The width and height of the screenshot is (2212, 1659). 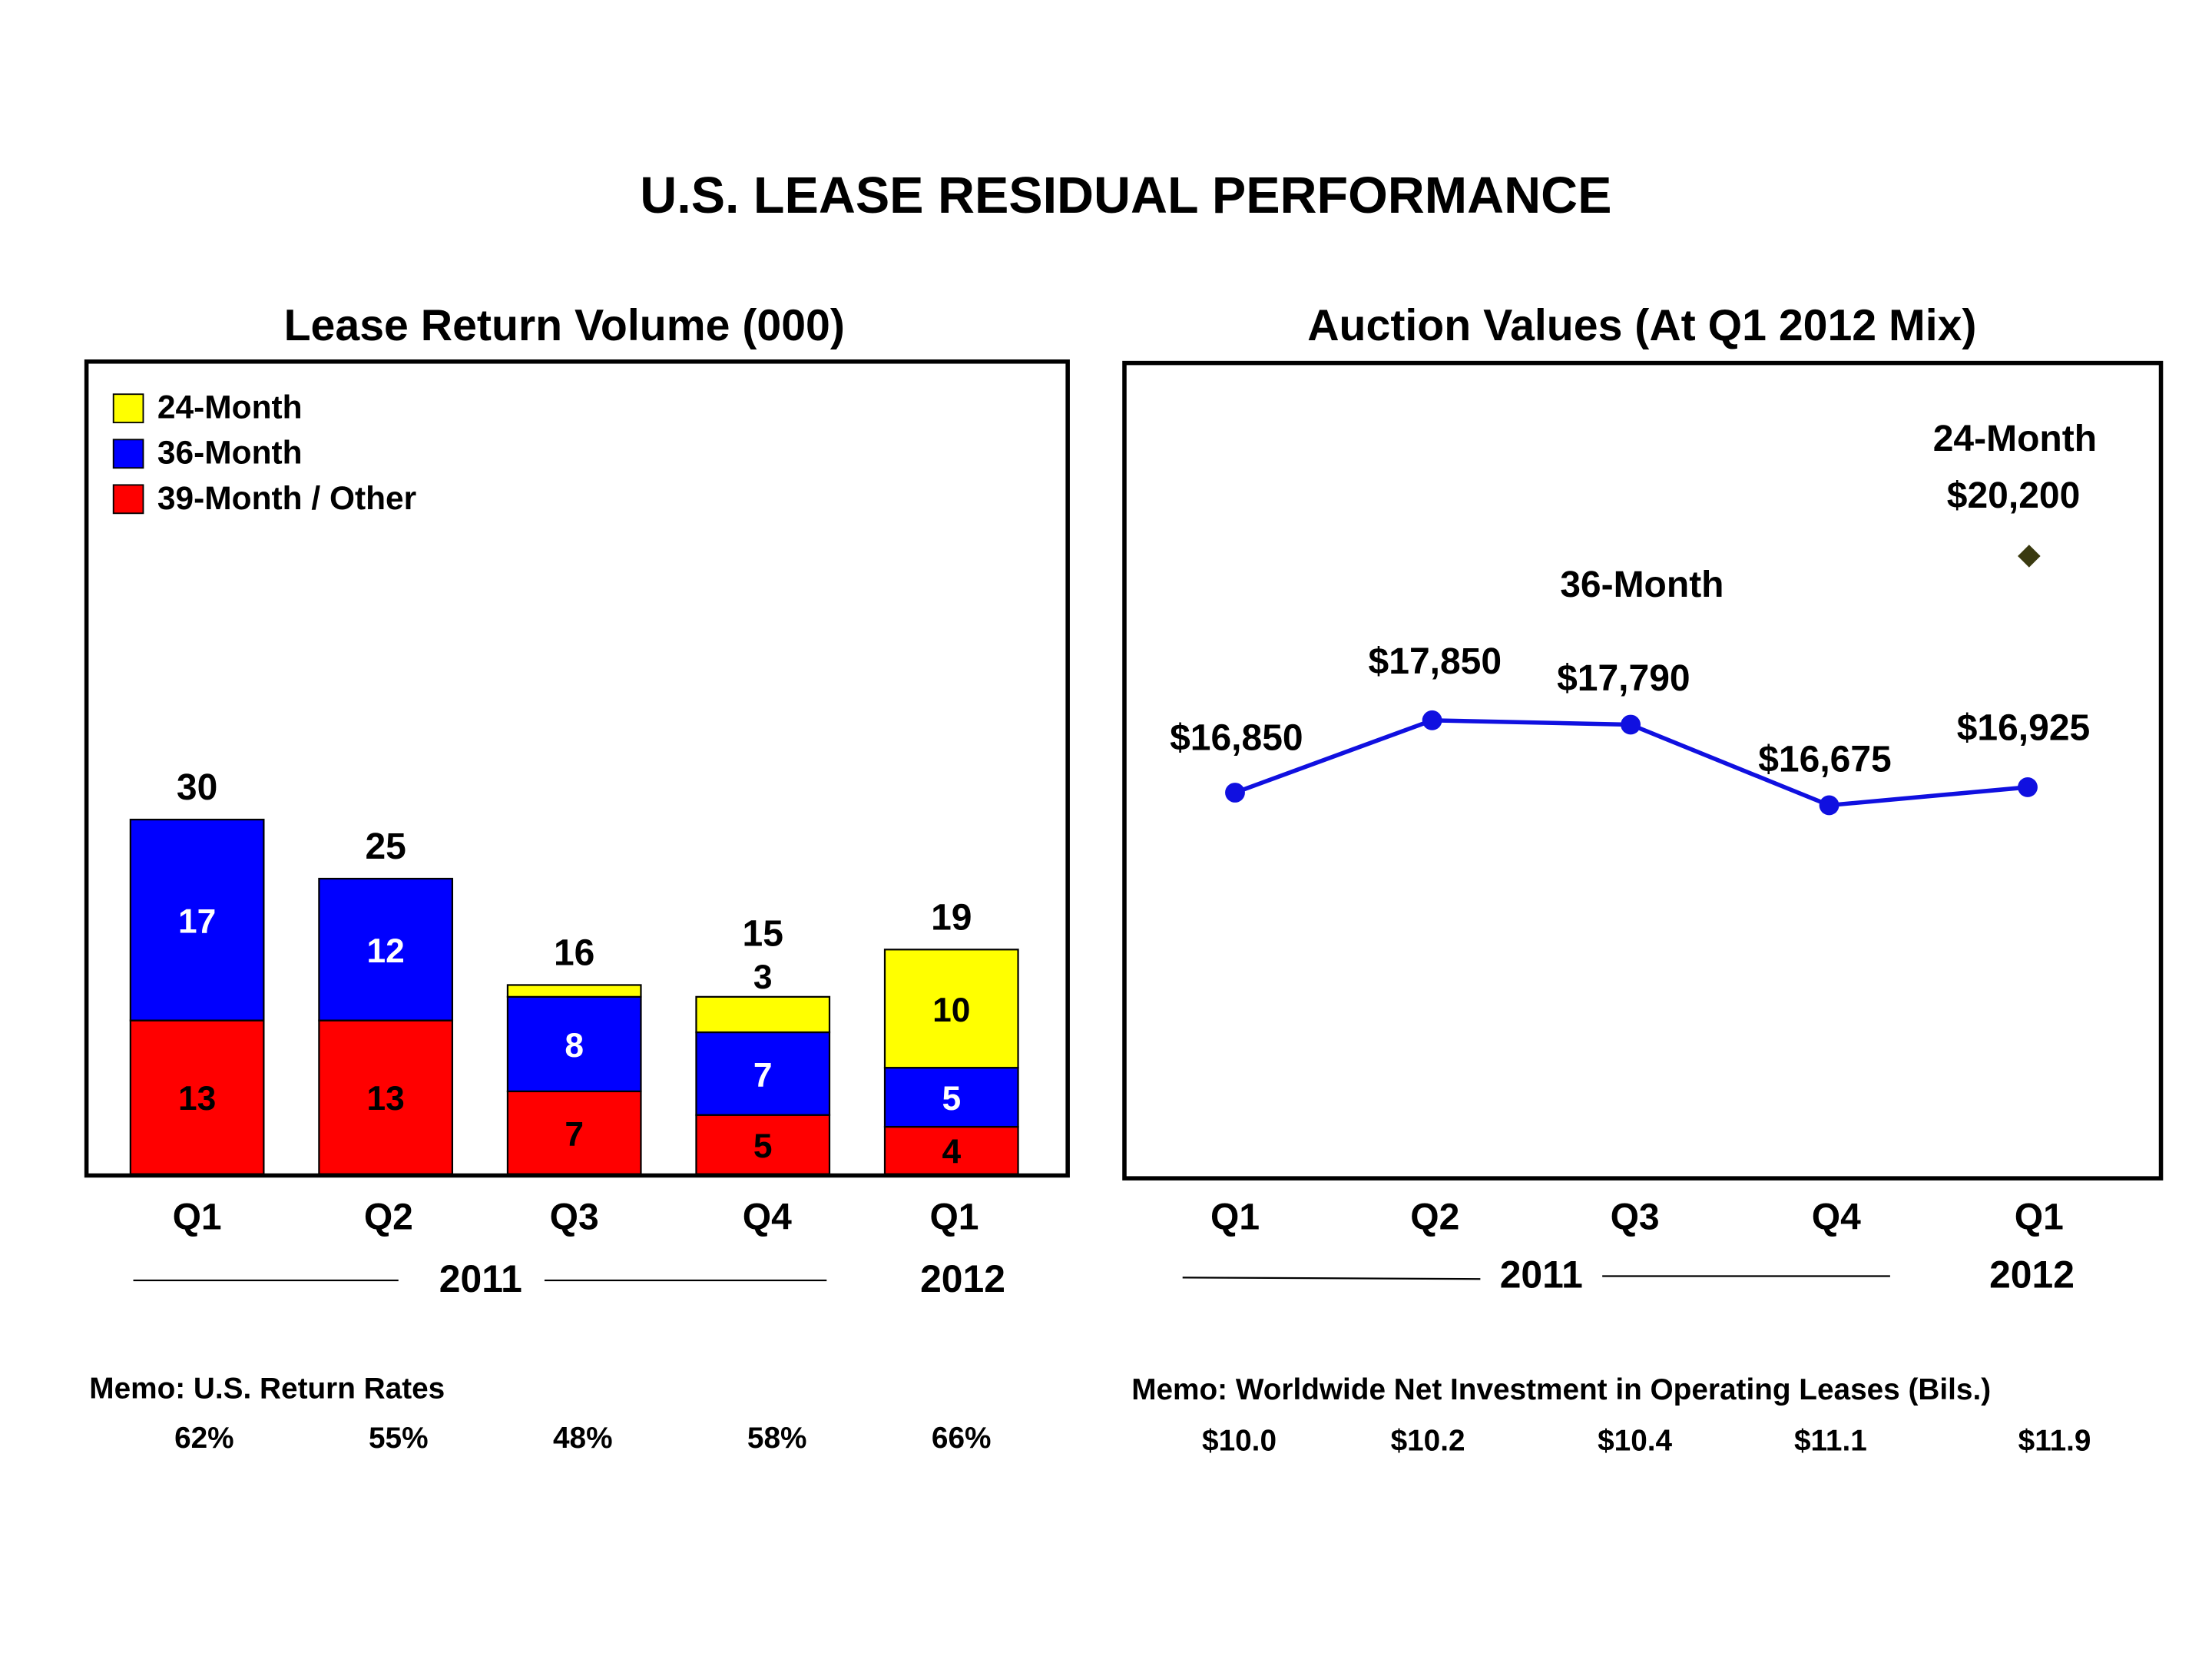 What do you see at coordinates (1240, 1442) in the screenshot?
I see `memo-right-value: $10.0` at bounding box center [1240, 1442].